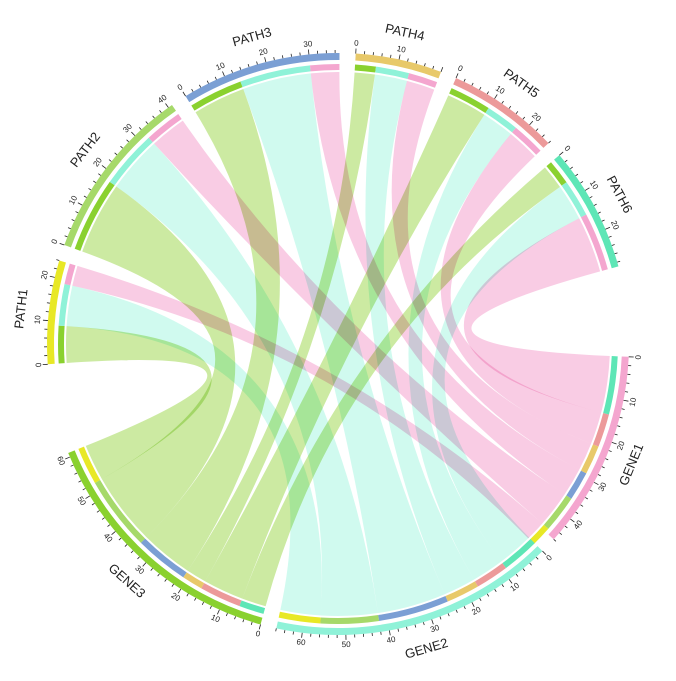 Image resolution: width=676 pixels, height=681 pixels. What do you see at coordinates (70, 274) in the screenshot?
I see `strip-path1-to-gene1` at bounding box center [70, 274].